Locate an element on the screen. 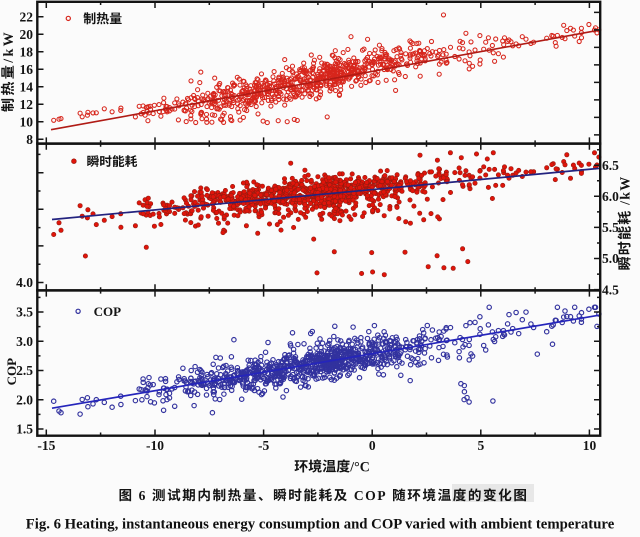 The width and height of the screenshot is (640, 537). svg-text: 3.0 is located at coordinates (24, 341).